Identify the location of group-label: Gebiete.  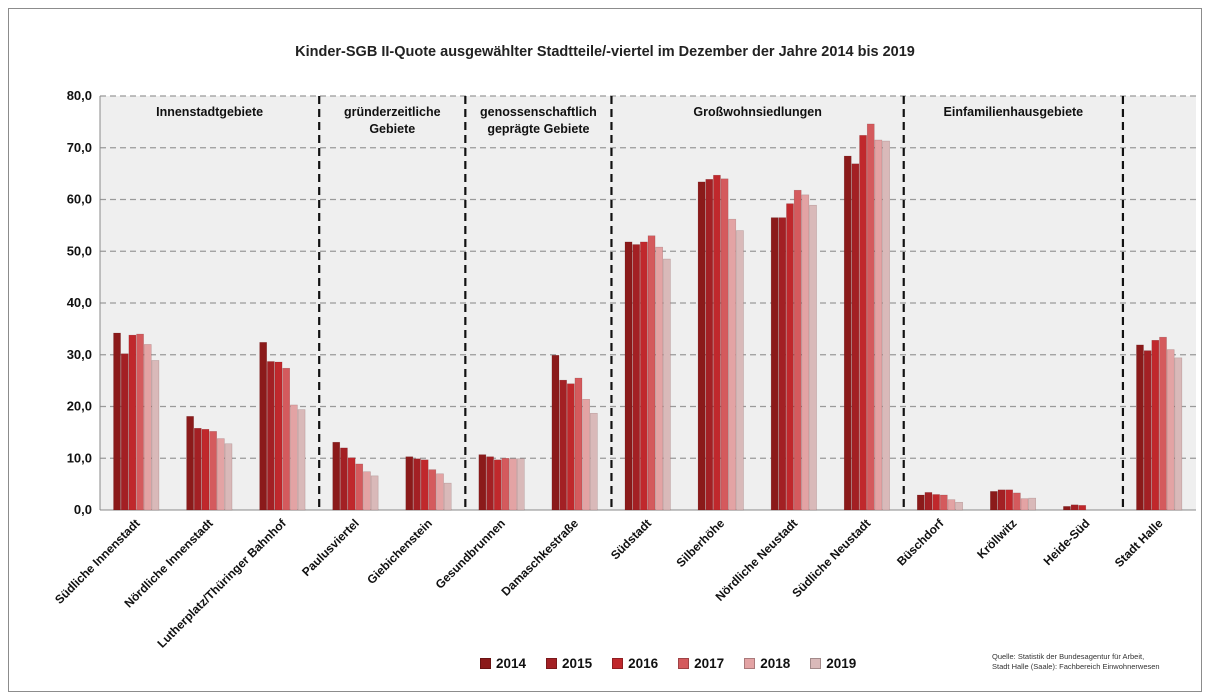
(392, 129).